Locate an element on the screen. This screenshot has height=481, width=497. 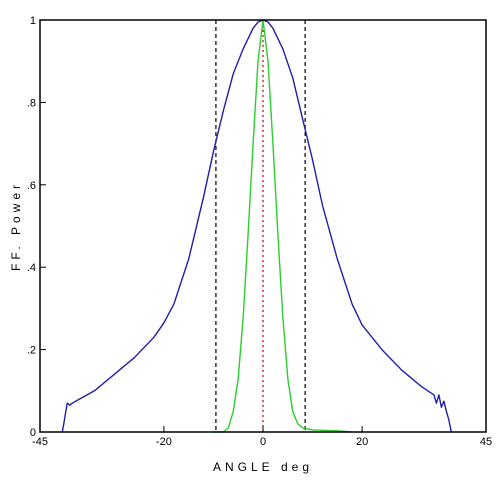
x-axis-label: ANGLE deg is located at coordinates (263, 467).